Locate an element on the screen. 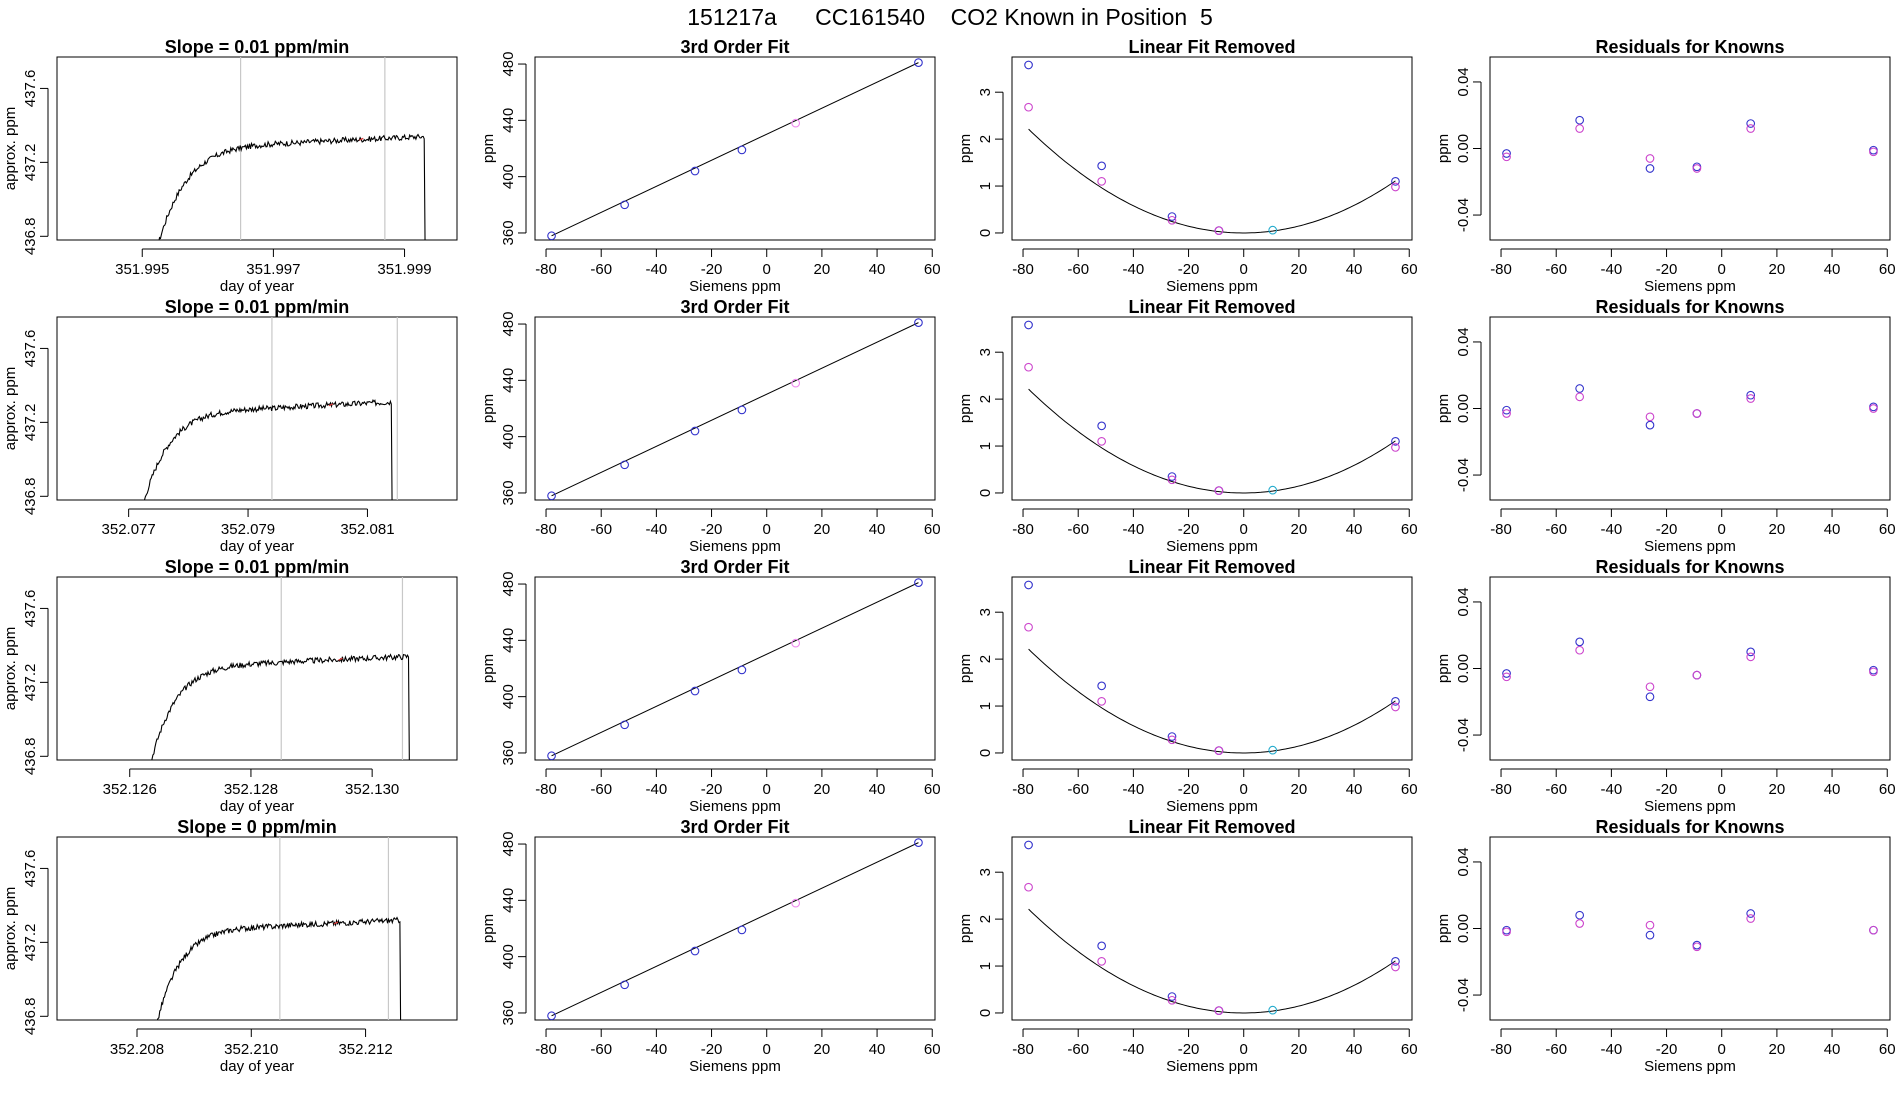 Image resolution: width=1900 pixels, height=1100 pixels. x-tick-label: 352.130 is located at coordinates (372, 789).